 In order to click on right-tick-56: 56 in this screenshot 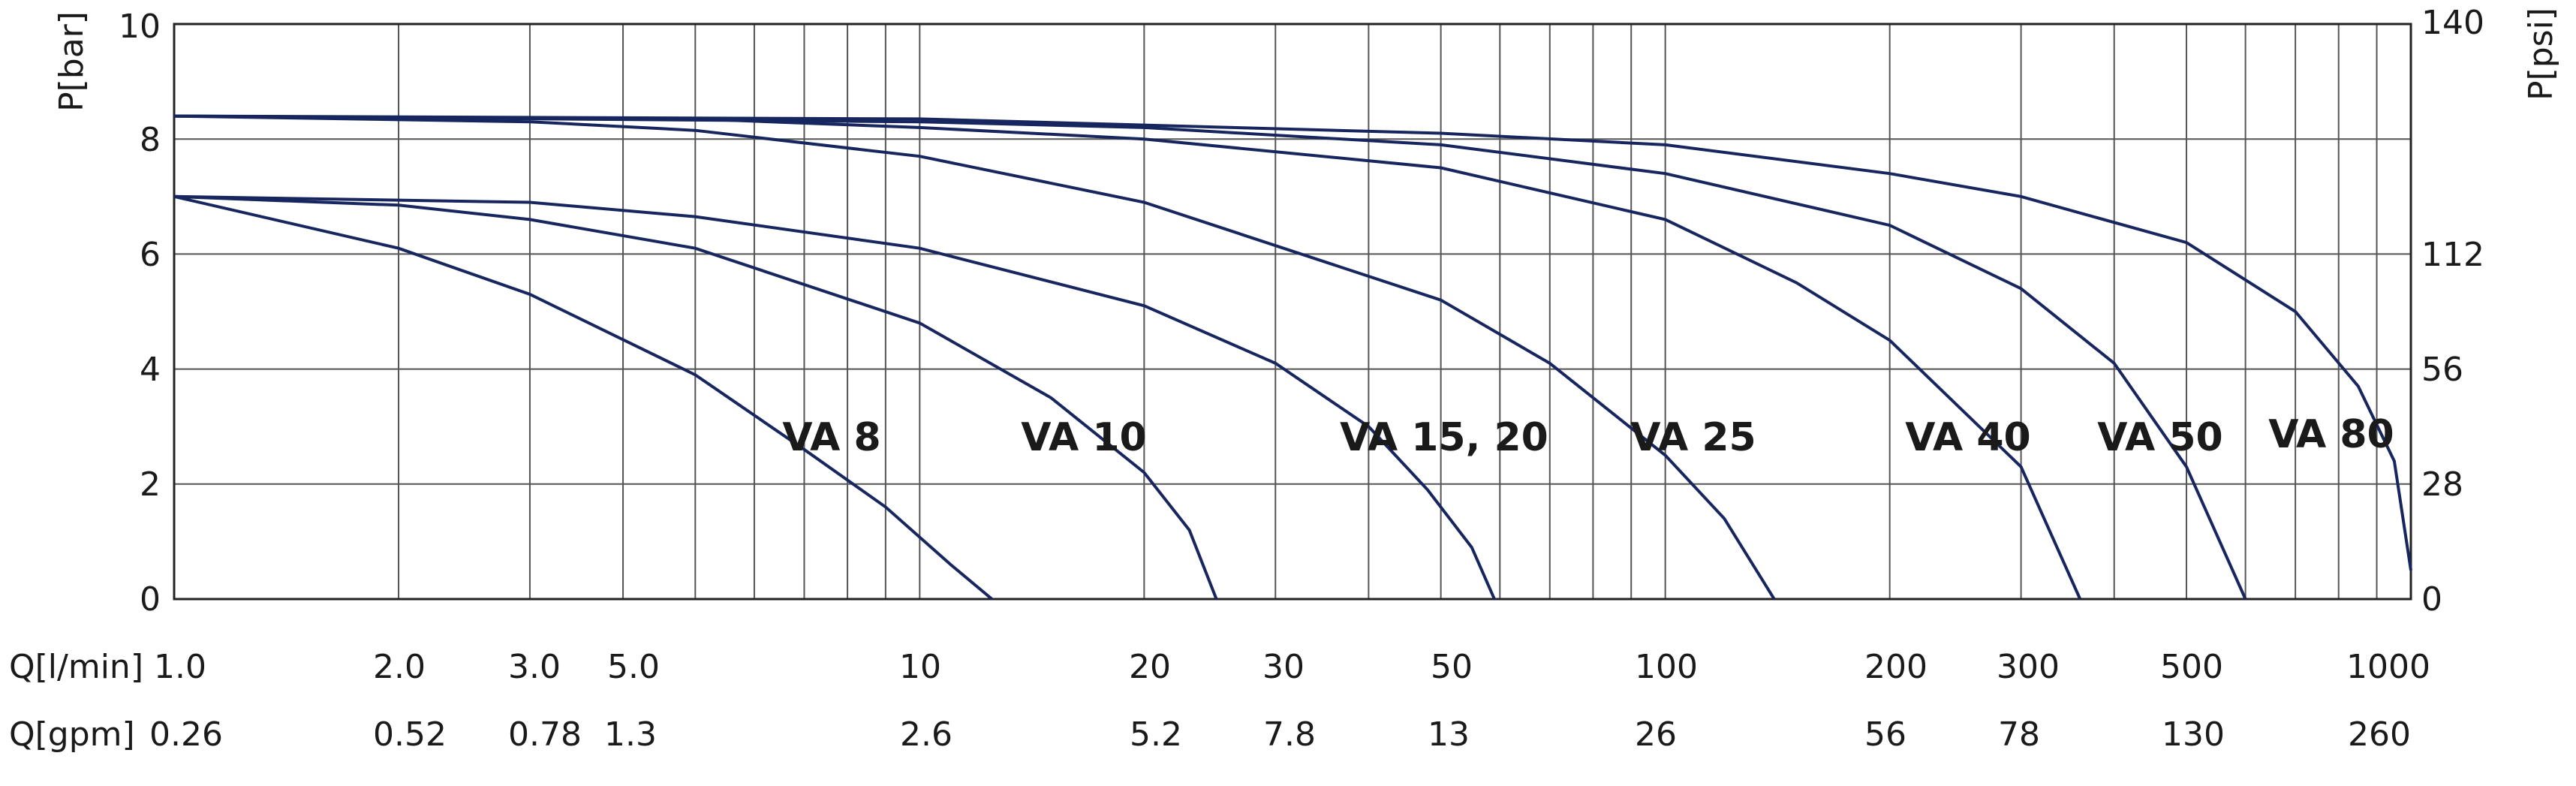, I will do `click(2442, 370)`.